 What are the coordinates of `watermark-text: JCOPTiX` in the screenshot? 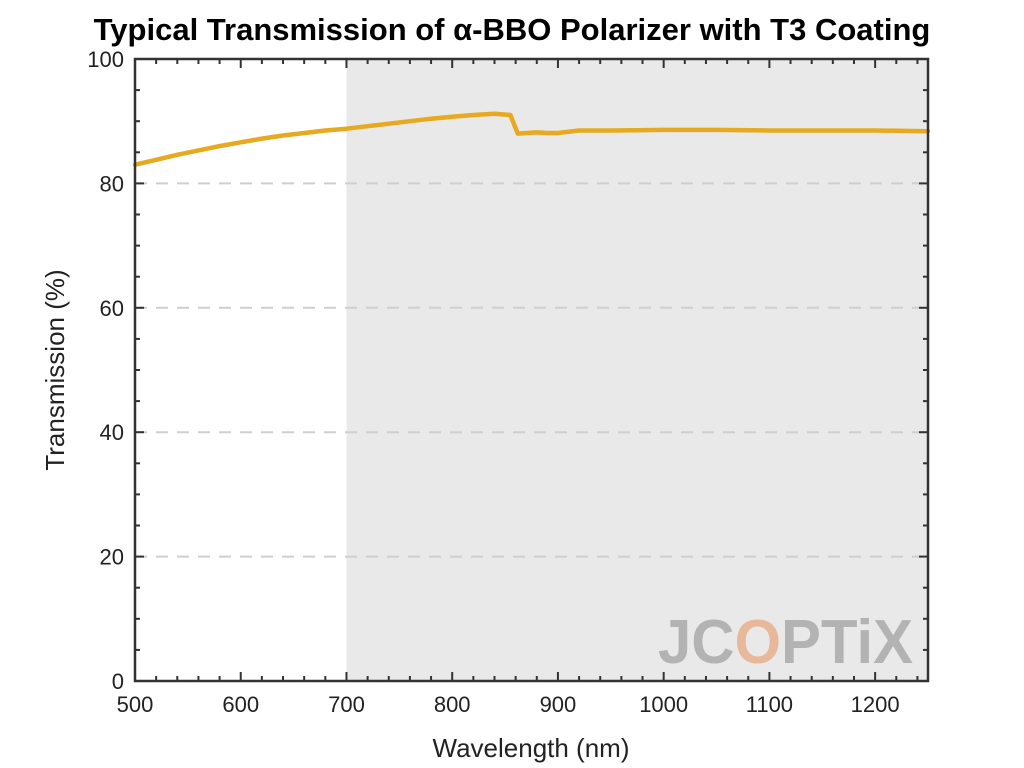 It's located at (785, 642).